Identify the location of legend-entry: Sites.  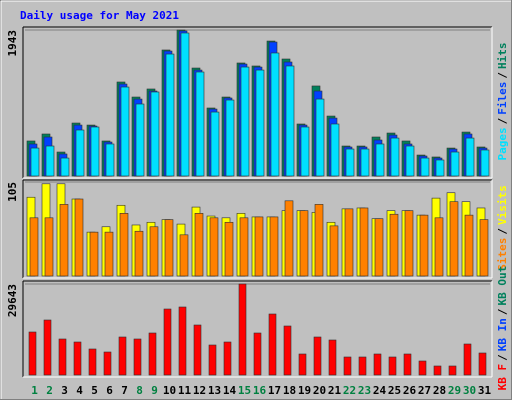
(502, 254).